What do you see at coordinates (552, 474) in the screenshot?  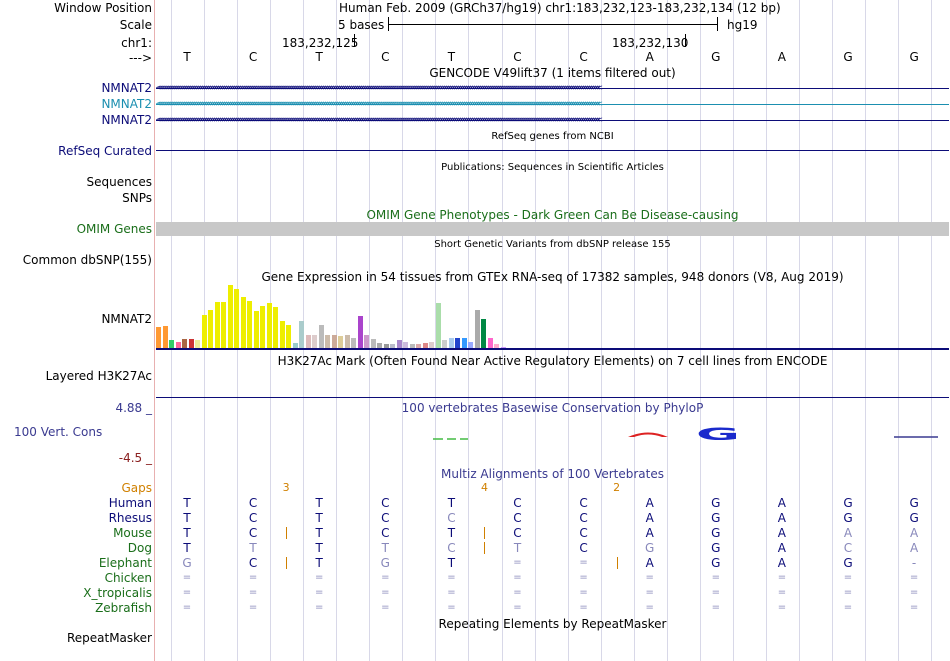 I see `multiz-title: Multiz Alignments of 100 Vertebrates` at bounding box center [552, 474].